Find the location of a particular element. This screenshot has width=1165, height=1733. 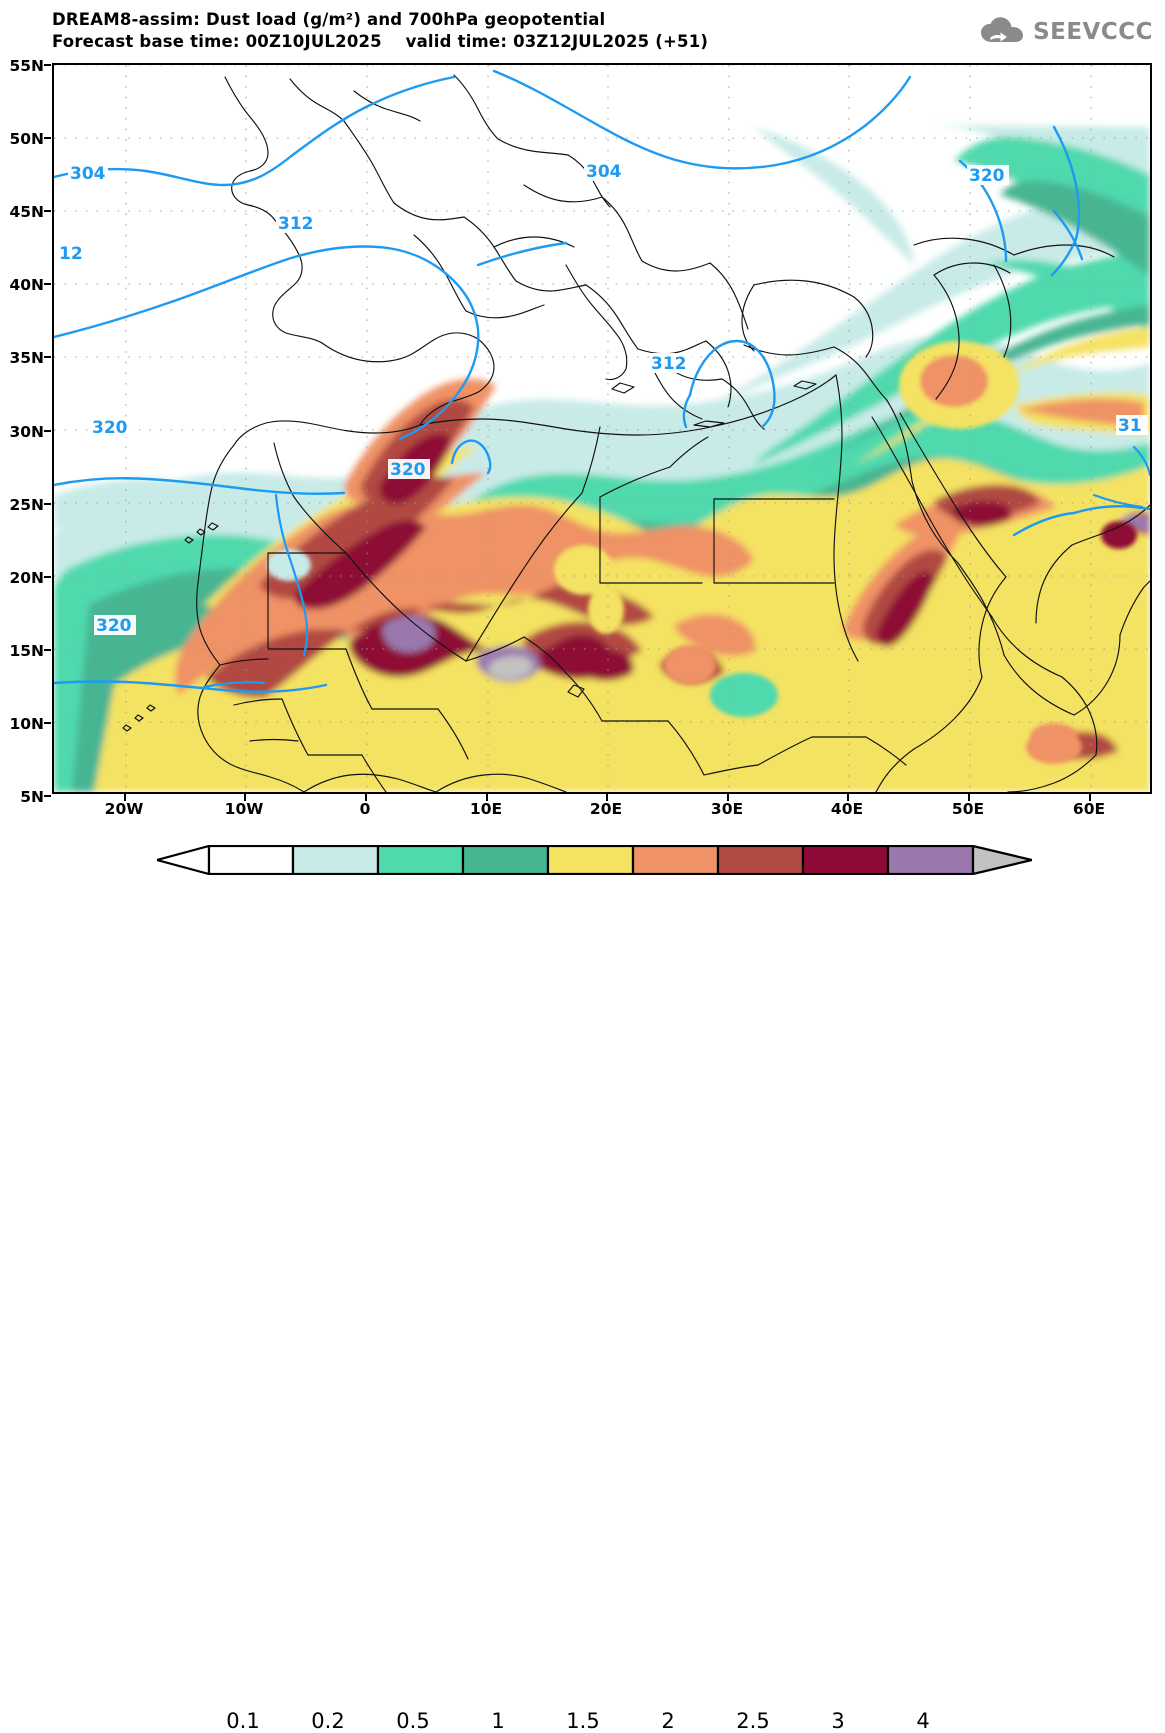

x-tick-label: 20W is located at coordinates (124, 809).